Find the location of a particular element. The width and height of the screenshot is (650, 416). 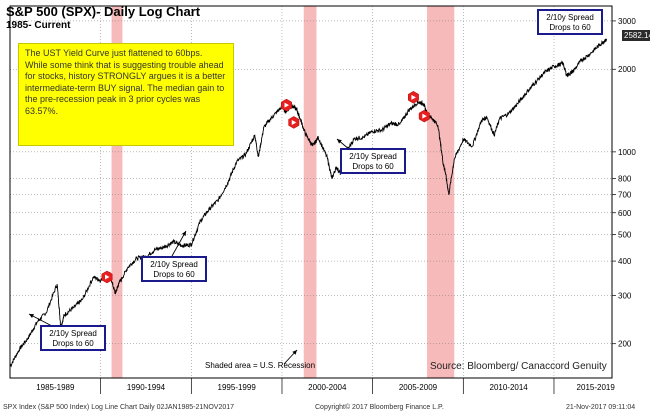

y-tick-label-500: 500 is located at coordinates (625, 234).